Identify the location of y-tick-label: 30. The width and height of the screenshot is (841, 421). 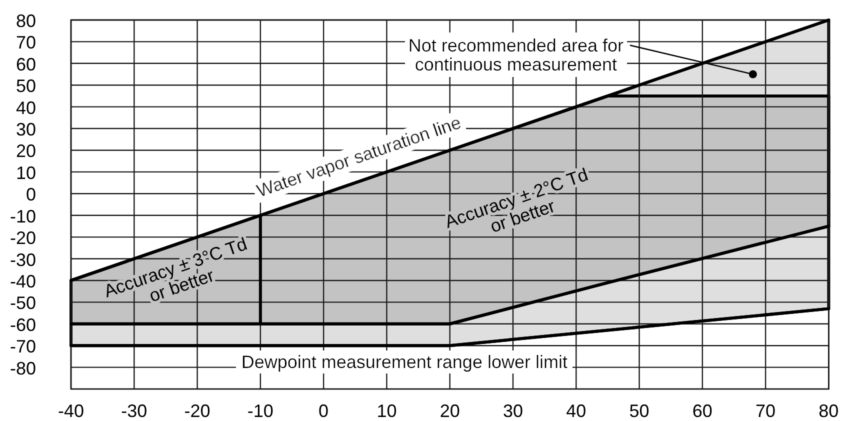
(26, 130).